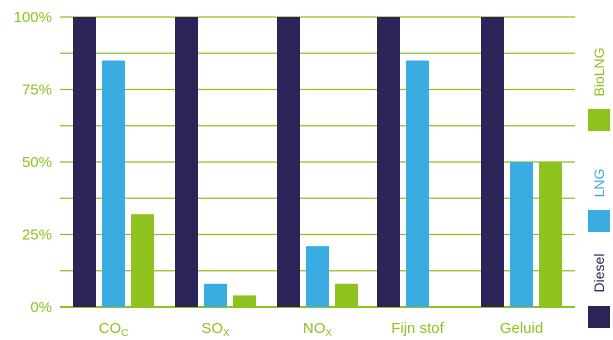  What do you see at coordinates (599, 221) in the screenshot?
I see `legend-swatch-lng` at bounding box center [599, 221].